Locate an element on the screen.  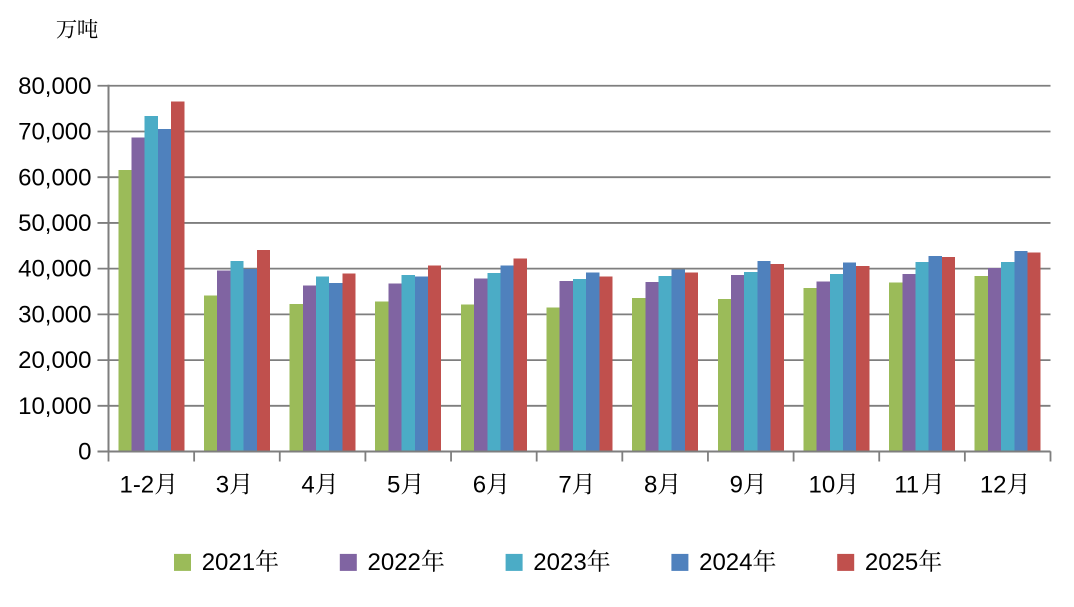
svg-text: 9 is located at coordinates (736, 485).